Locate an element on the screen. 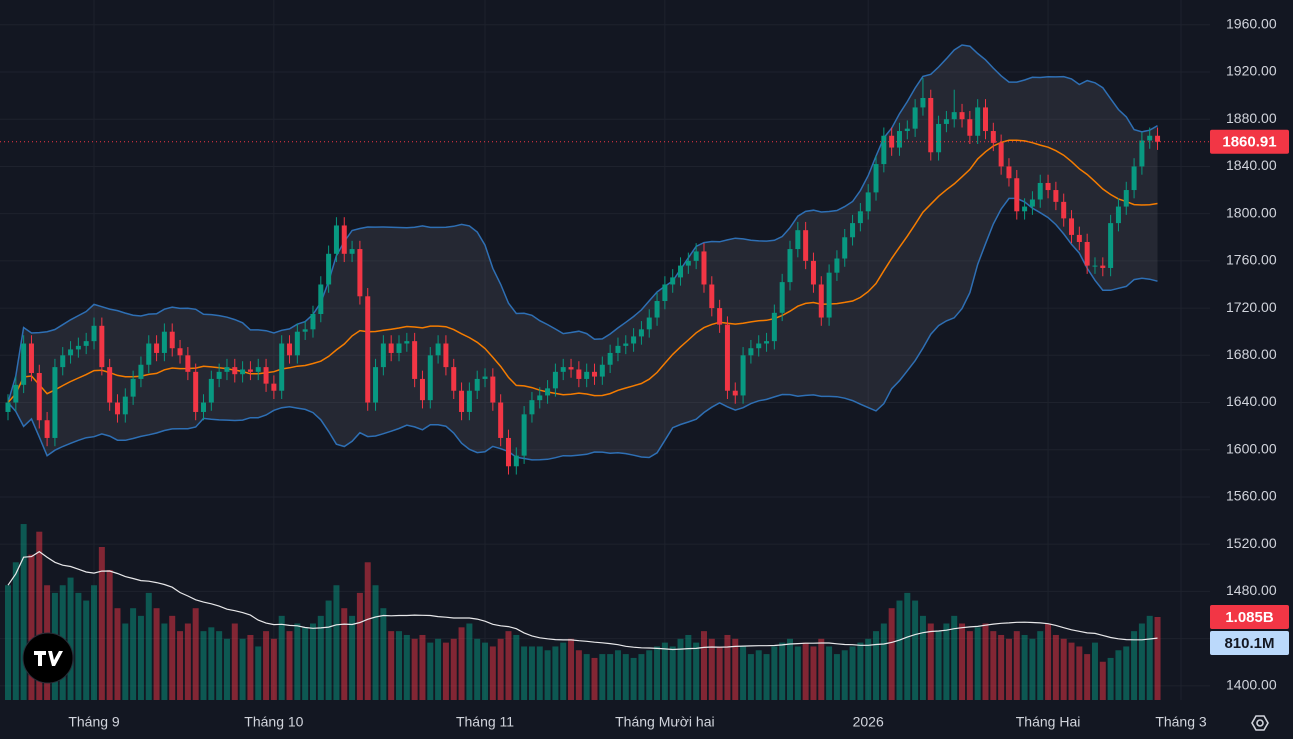 Image resolution: width=1293 pixels, height=739 pixels. y-tick-label: 1600.00 is located at coordinates (1251, 448).